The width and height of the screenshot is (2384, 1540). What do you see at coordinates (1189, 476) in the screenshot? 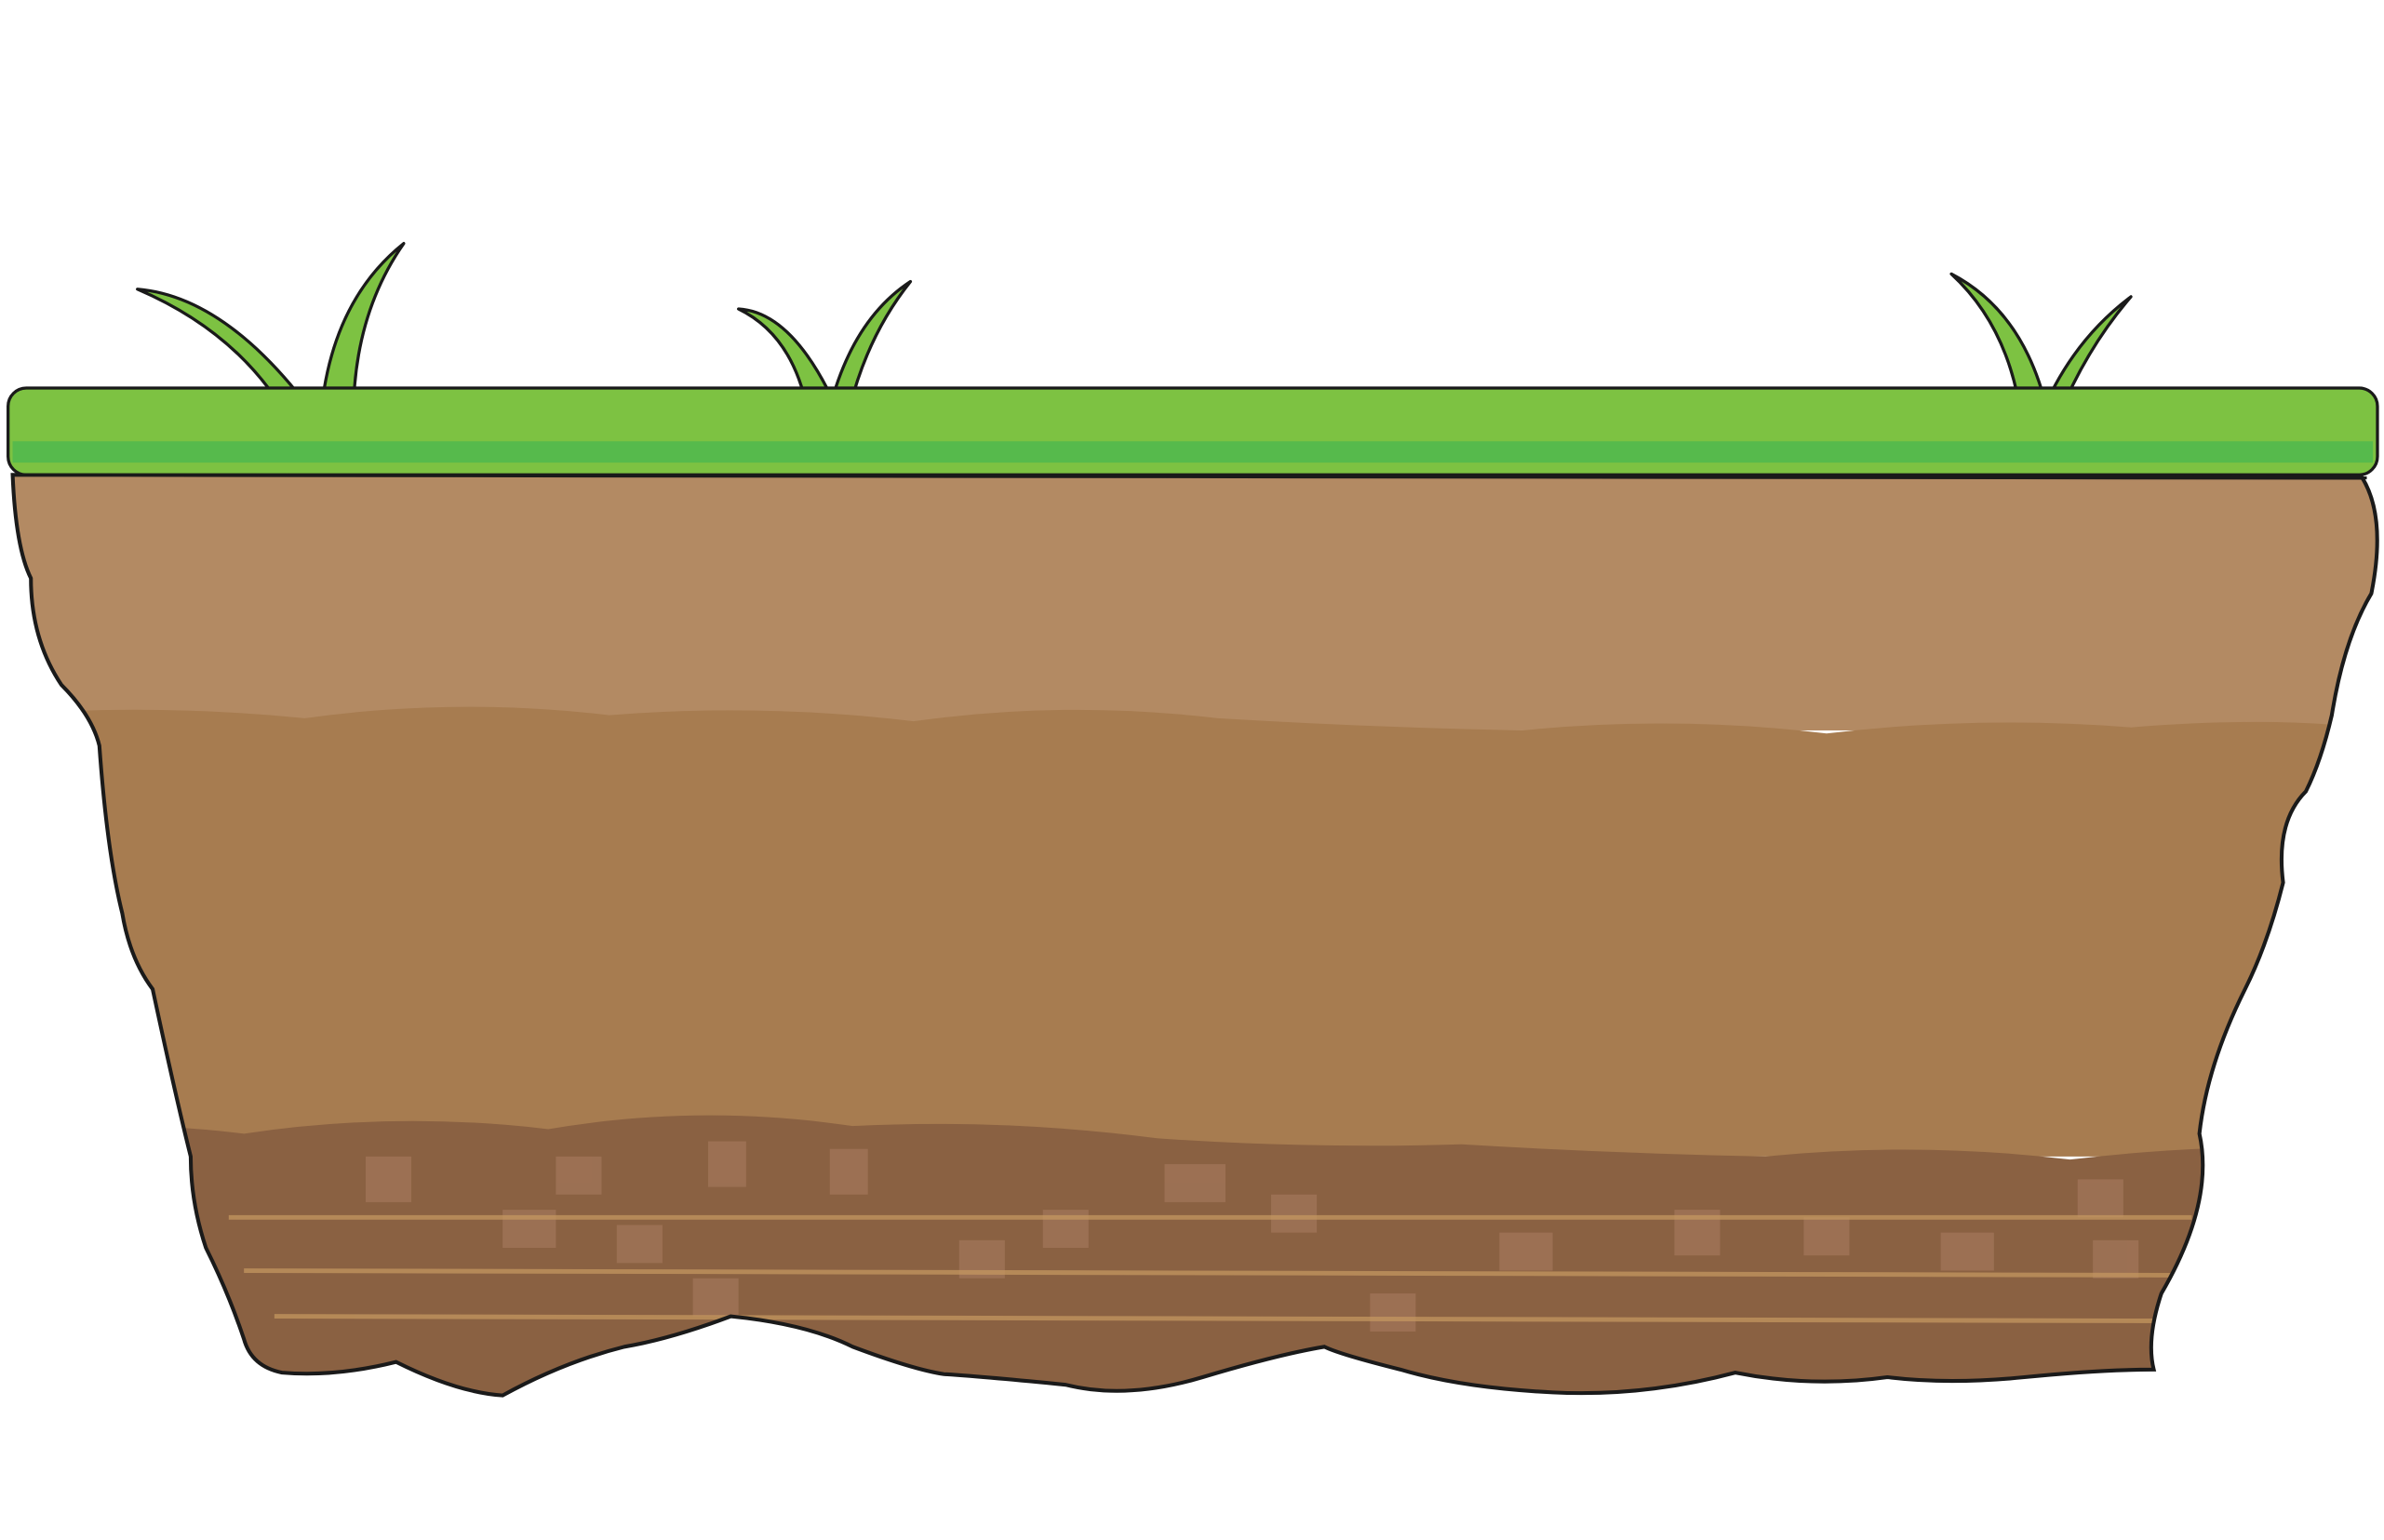
I see `grass-edge` at bounding box center [1189, 476].